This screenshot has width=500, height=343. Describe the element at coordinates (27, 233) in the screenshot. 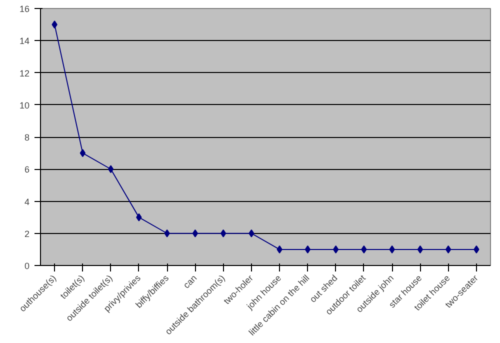

I see `y-tick-label: 2` at that location.